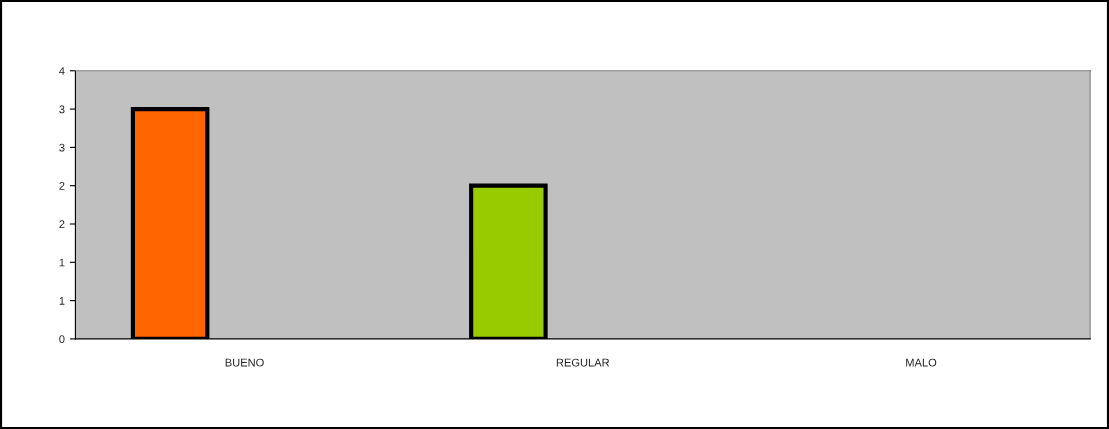 Image resolution: width=1109 pixels, height=429 pixels. What do you see at coordinates (921, 362) in the screenshot?
I see `x-tick-label: MALO` at bounding box center [921, 362].